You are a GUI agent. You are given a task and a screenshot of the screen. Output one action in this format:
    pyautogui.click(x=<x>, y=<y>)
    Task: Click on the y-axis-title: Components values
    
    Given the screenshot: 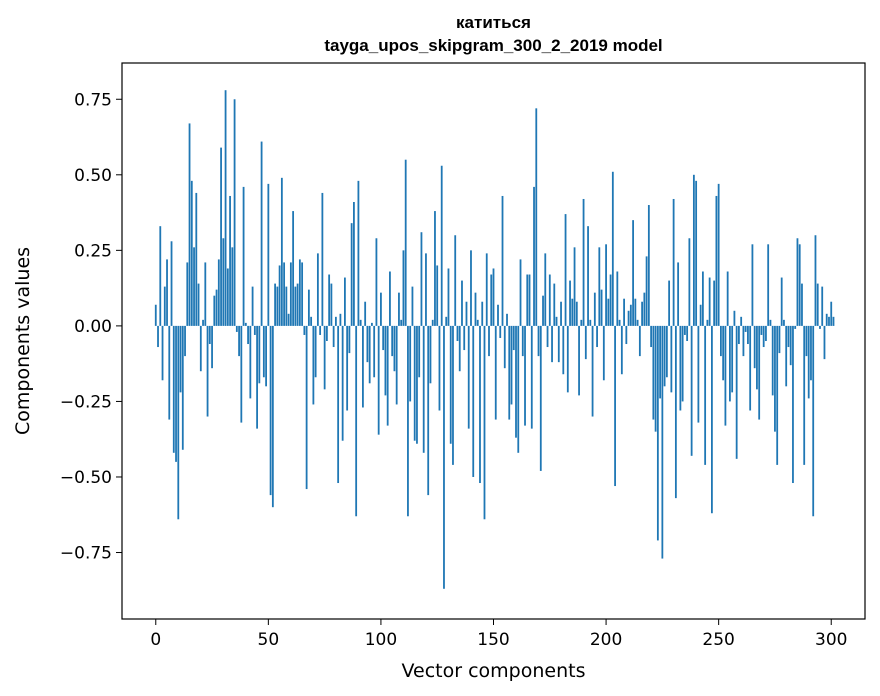 What is the action you would take?
    pyautogui.click(x=23, y=341)
    